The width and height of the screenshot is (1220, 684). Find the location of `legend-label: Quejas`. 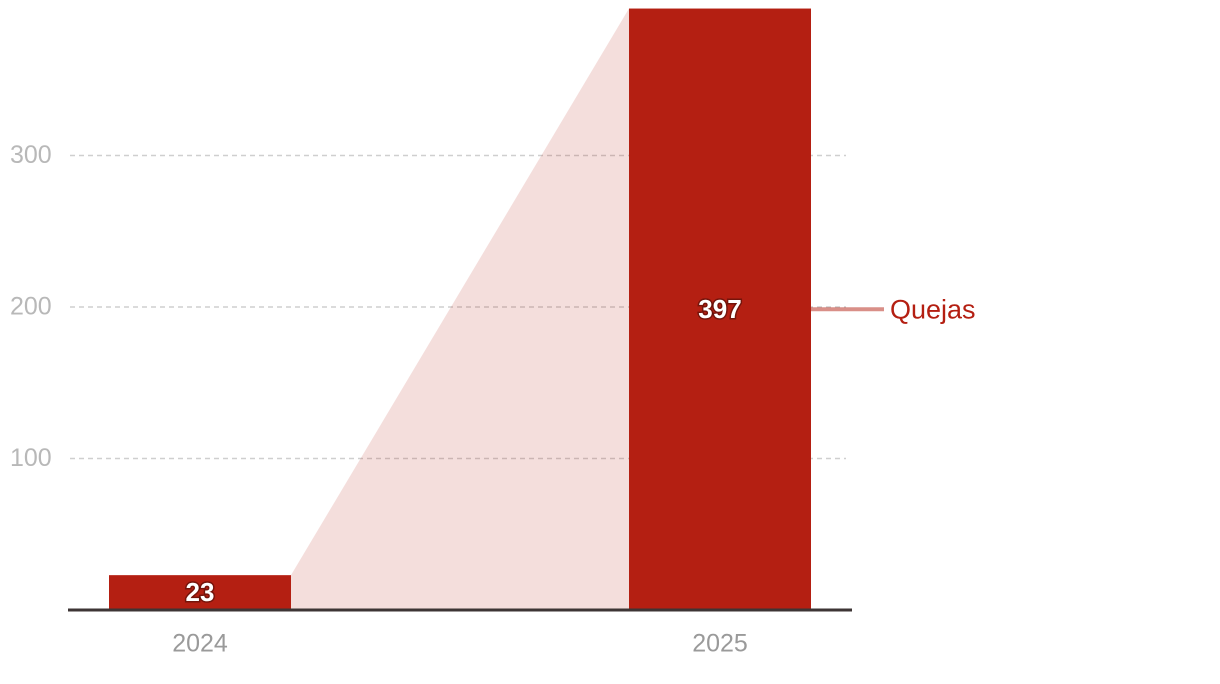

legend-label: Quejas is located at coordinates (933, 309).